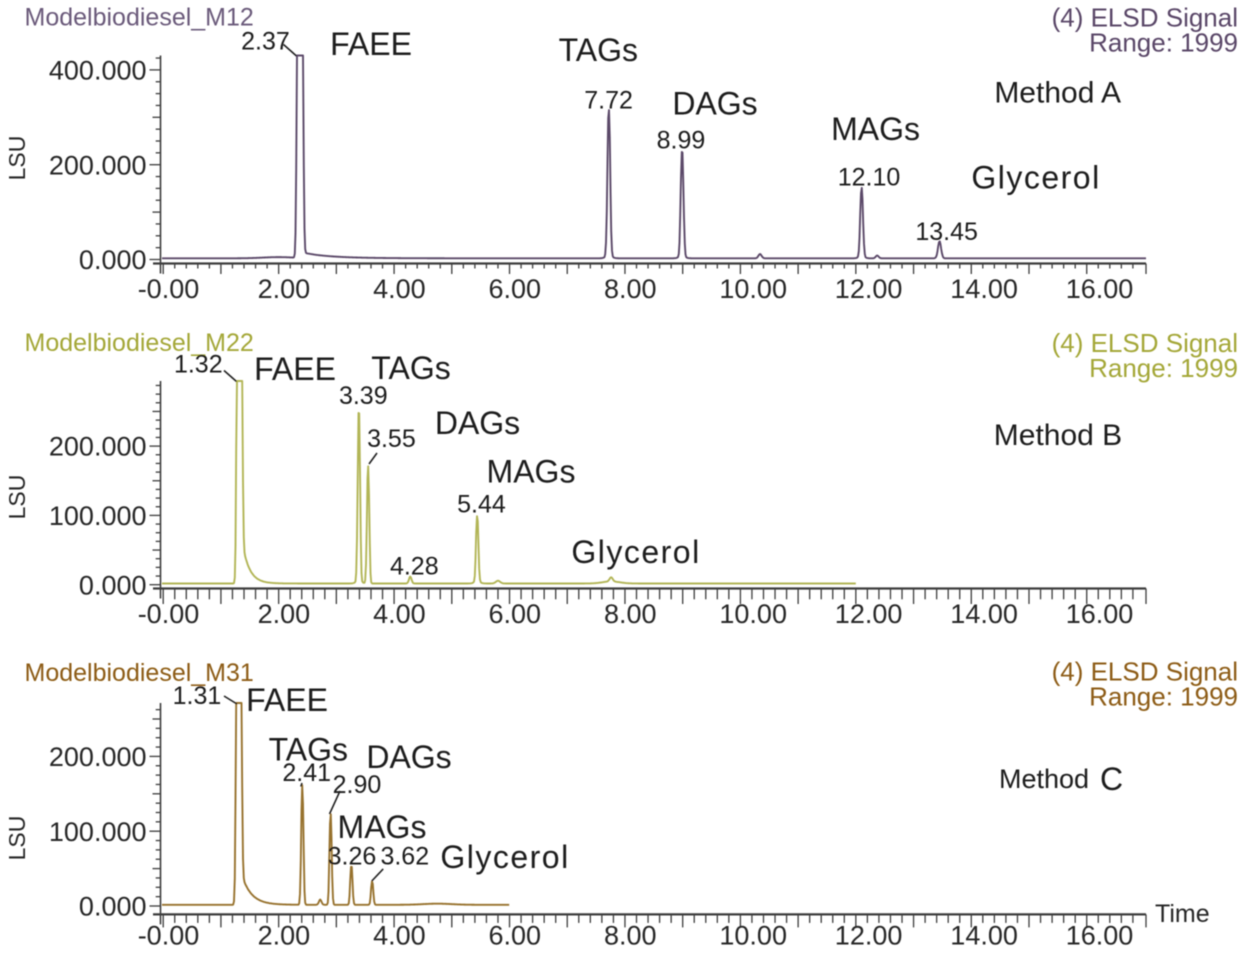 Image resolution: width=1254 pixels, height=962 pixels. What do you see at coordinates (139, 343) in the screenshot?
I see `svg-text: Modelbiodiesel_M22` at bounding box center [139, 343].